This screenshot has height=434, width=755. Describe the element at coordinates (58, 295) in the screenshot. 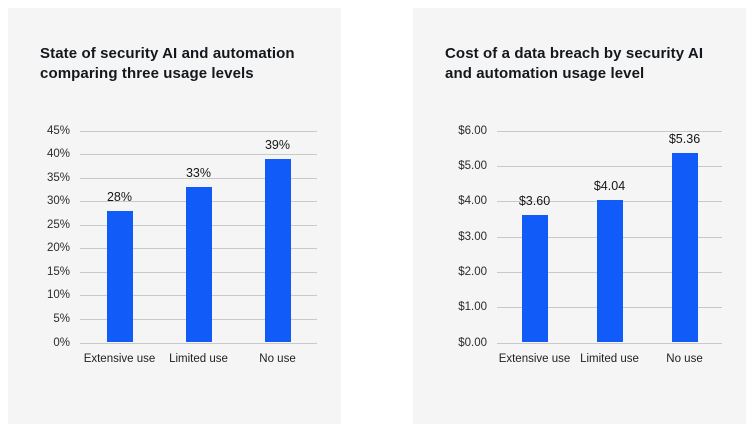

I see `y-axis-tick-label: 10%` at that location.